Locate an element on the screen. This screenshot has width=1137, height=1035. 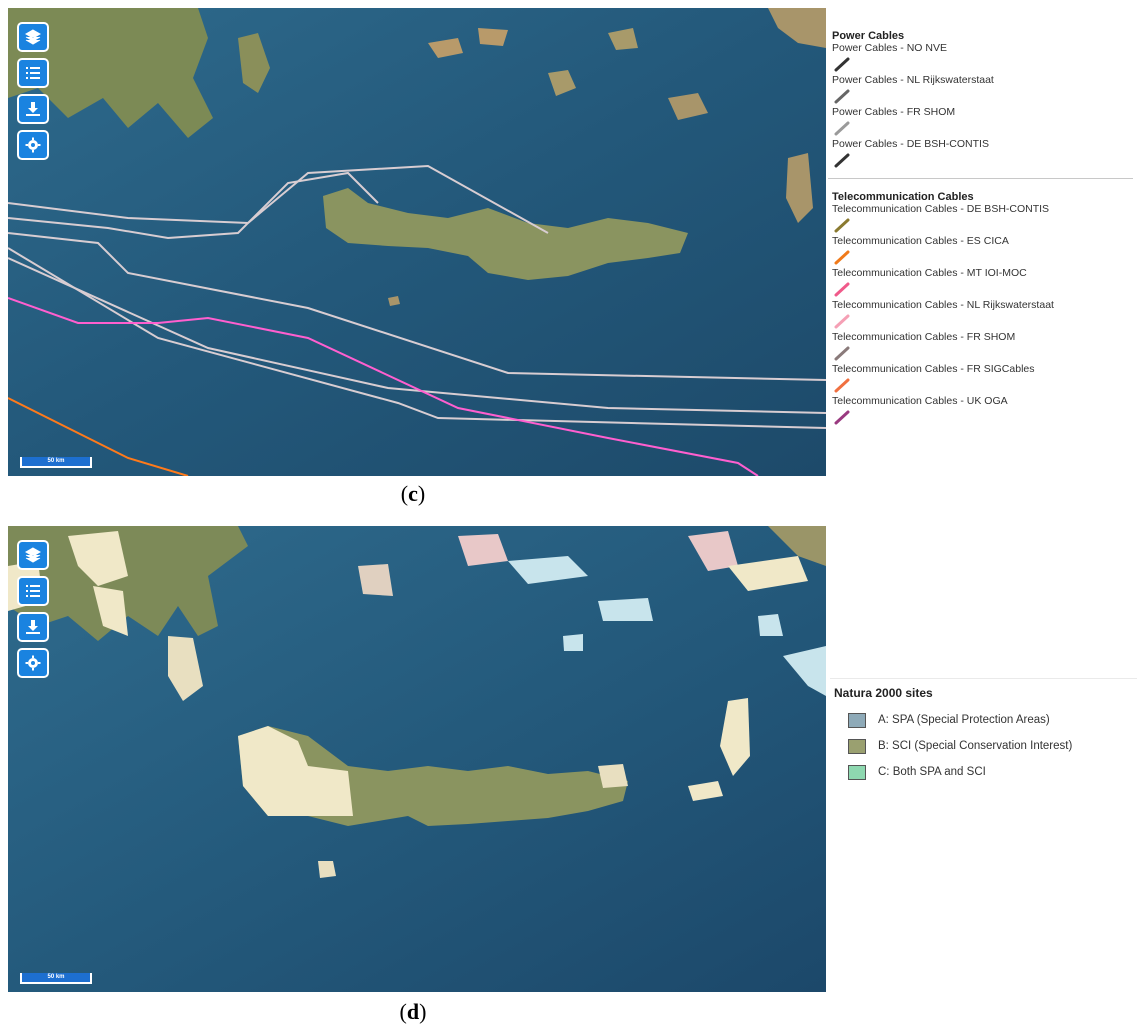
map-toolbar-c is located at coordinates (33, 91).